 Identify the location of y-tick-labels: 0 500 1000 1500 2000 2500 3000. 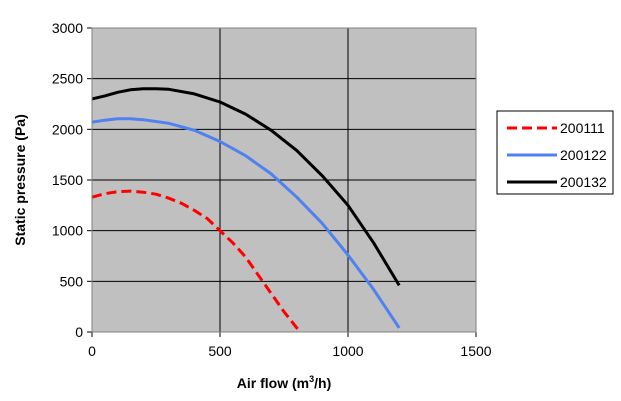
(72, 180).